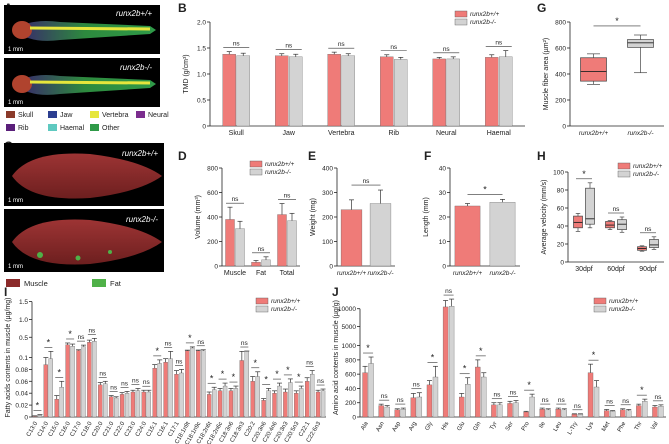 This screenshot has height=444, width=669. What do you see at coordinates (201, 101) in the screenshot?
I see `y-tick-label: 0.5` at bounding box center [201, 101].